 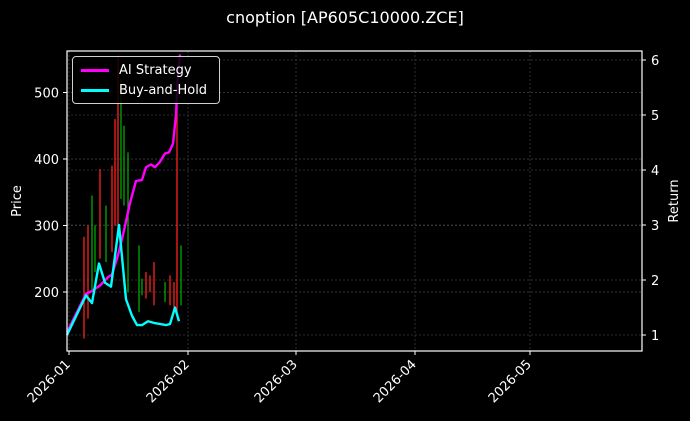 I want to click on series-lines, so click(x=123, y=195).